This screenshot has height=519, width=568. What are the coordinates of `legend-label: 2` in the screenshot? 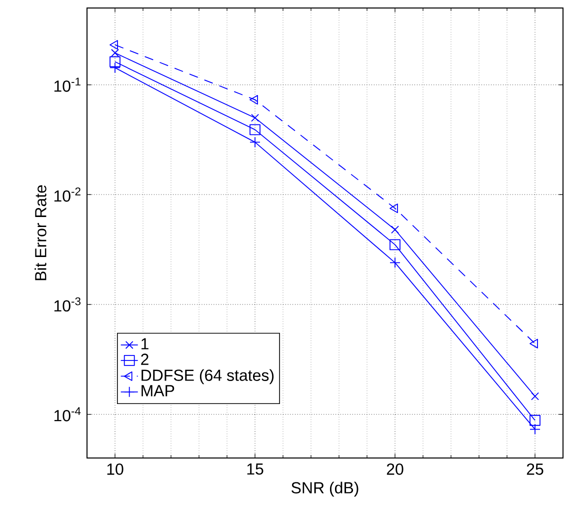 It's located at (144, 359).